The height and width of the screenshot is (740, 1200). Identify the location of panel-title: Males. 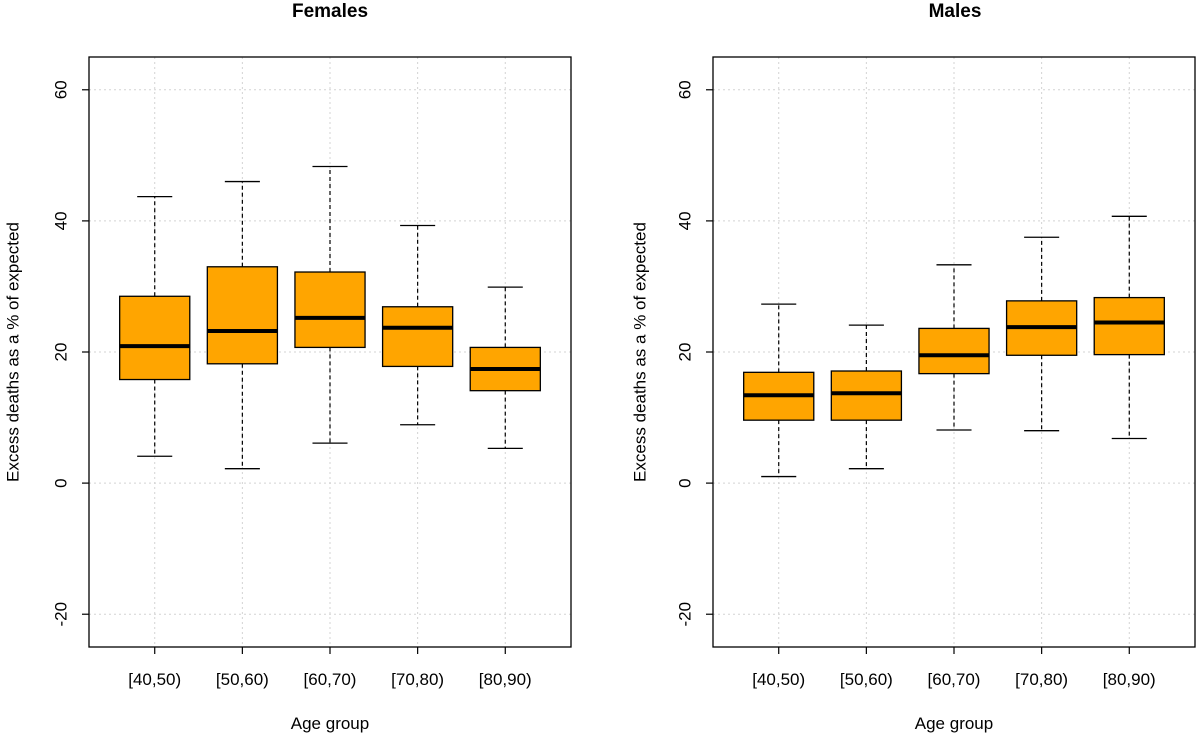
(955, 11).